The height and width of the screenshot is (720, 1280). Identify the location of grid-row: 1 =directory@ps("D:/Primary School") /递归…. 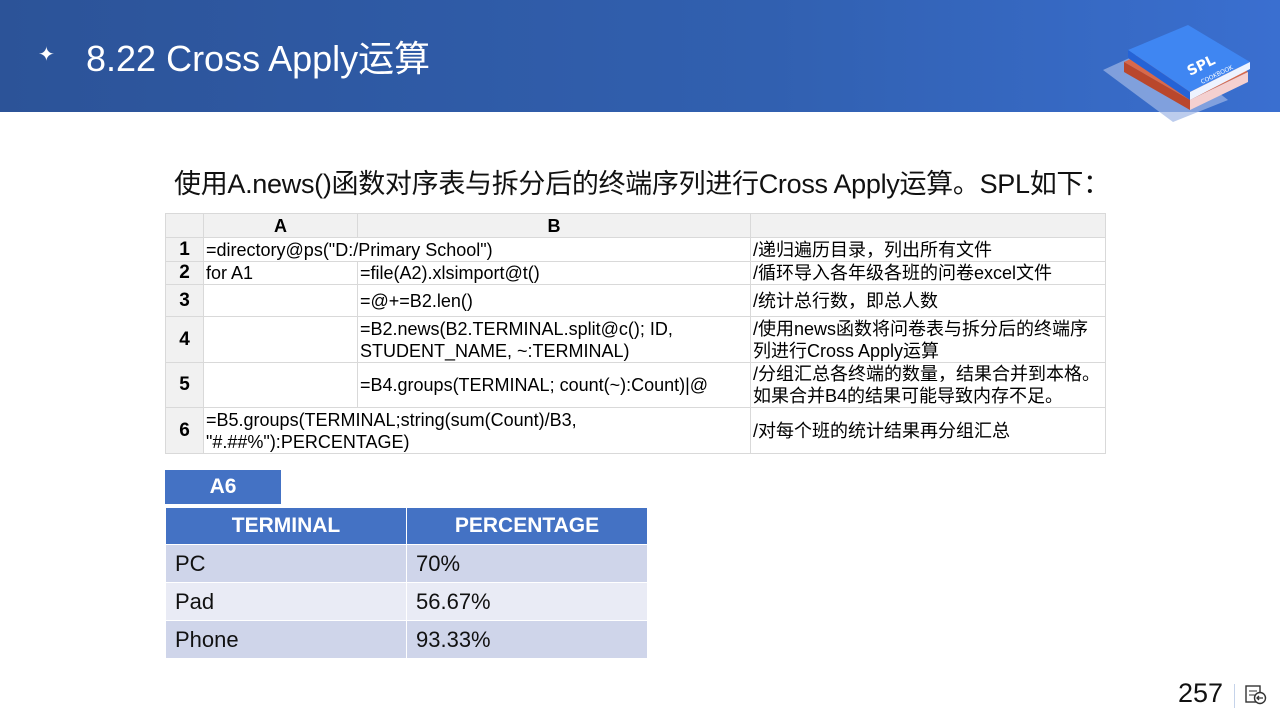
(635, 249).